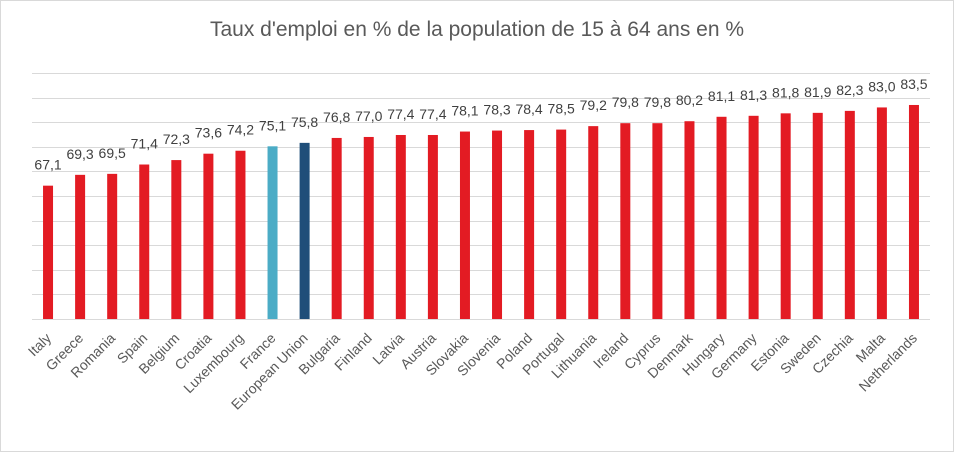 The image size is (954, 452). Describe the element at coordinates (144, 241) in the screenshot. I see `bar-spain` at that location.